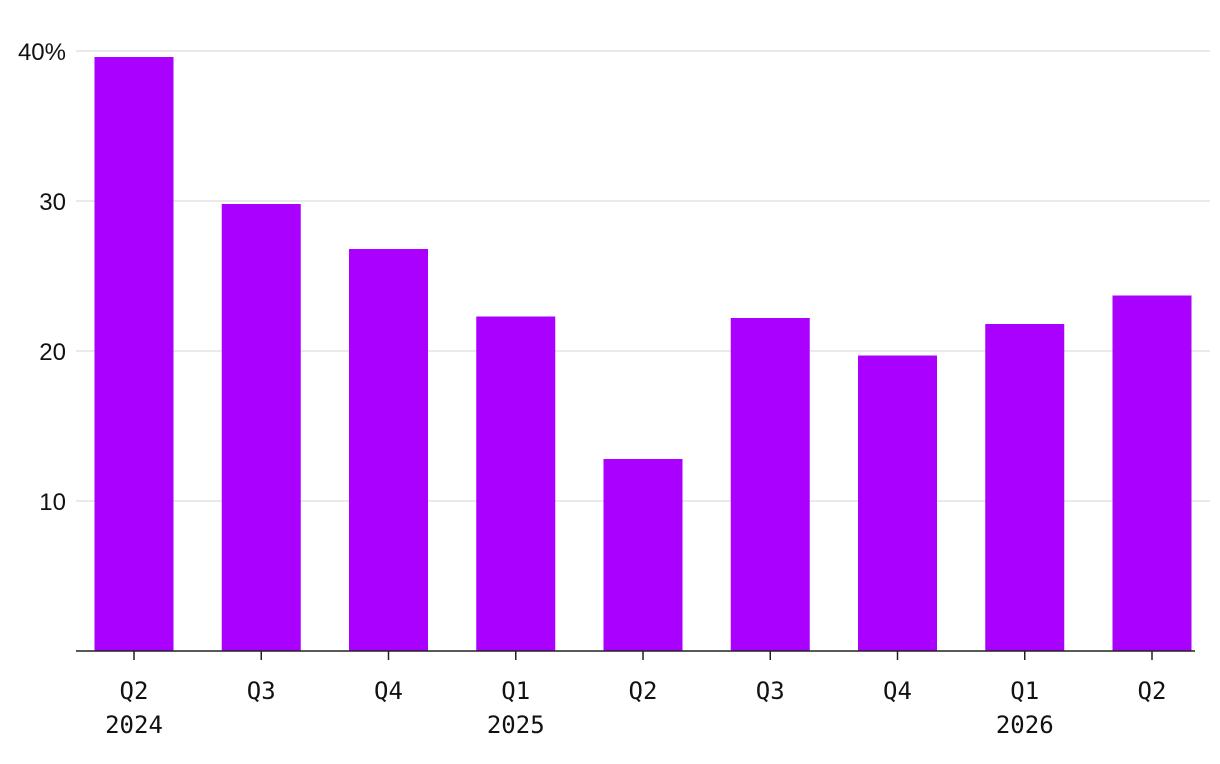 This screenshot has width=1220, height=764. What do you see at coordinates (42, 277) in the screenshot?
I see `y-axis-tick-labels: 10 20 30 40%` at bounding box center [42, 277].